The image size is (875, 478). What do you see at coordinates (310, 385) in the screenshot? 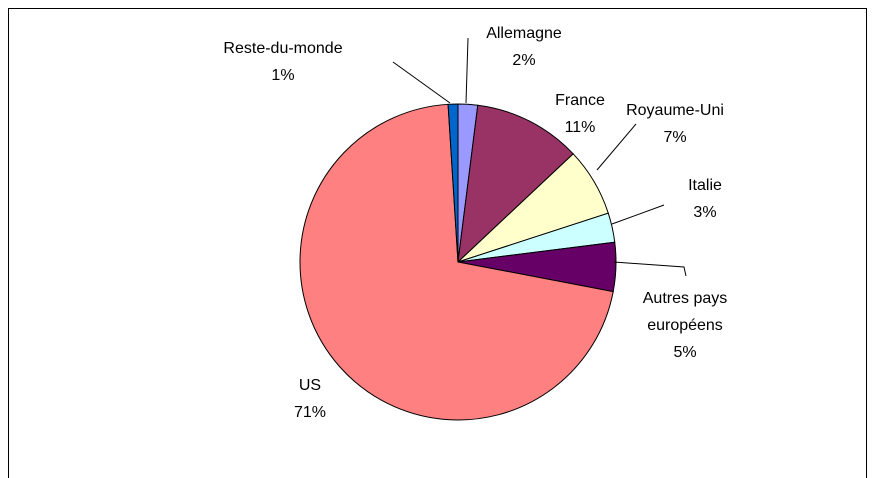
I see `category-label: US` at bounding box center [310, 385].